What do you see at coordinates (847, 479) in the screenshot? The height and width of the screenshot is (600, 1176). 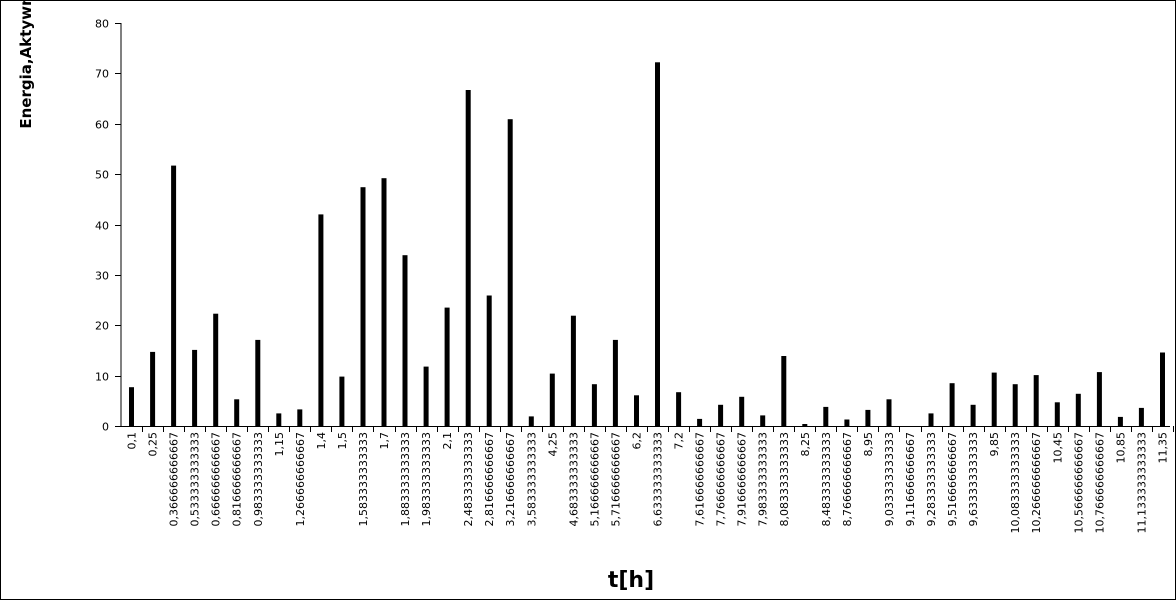 I see `x-tick-label: 8,766666666667` at bounding box center [847, 479].